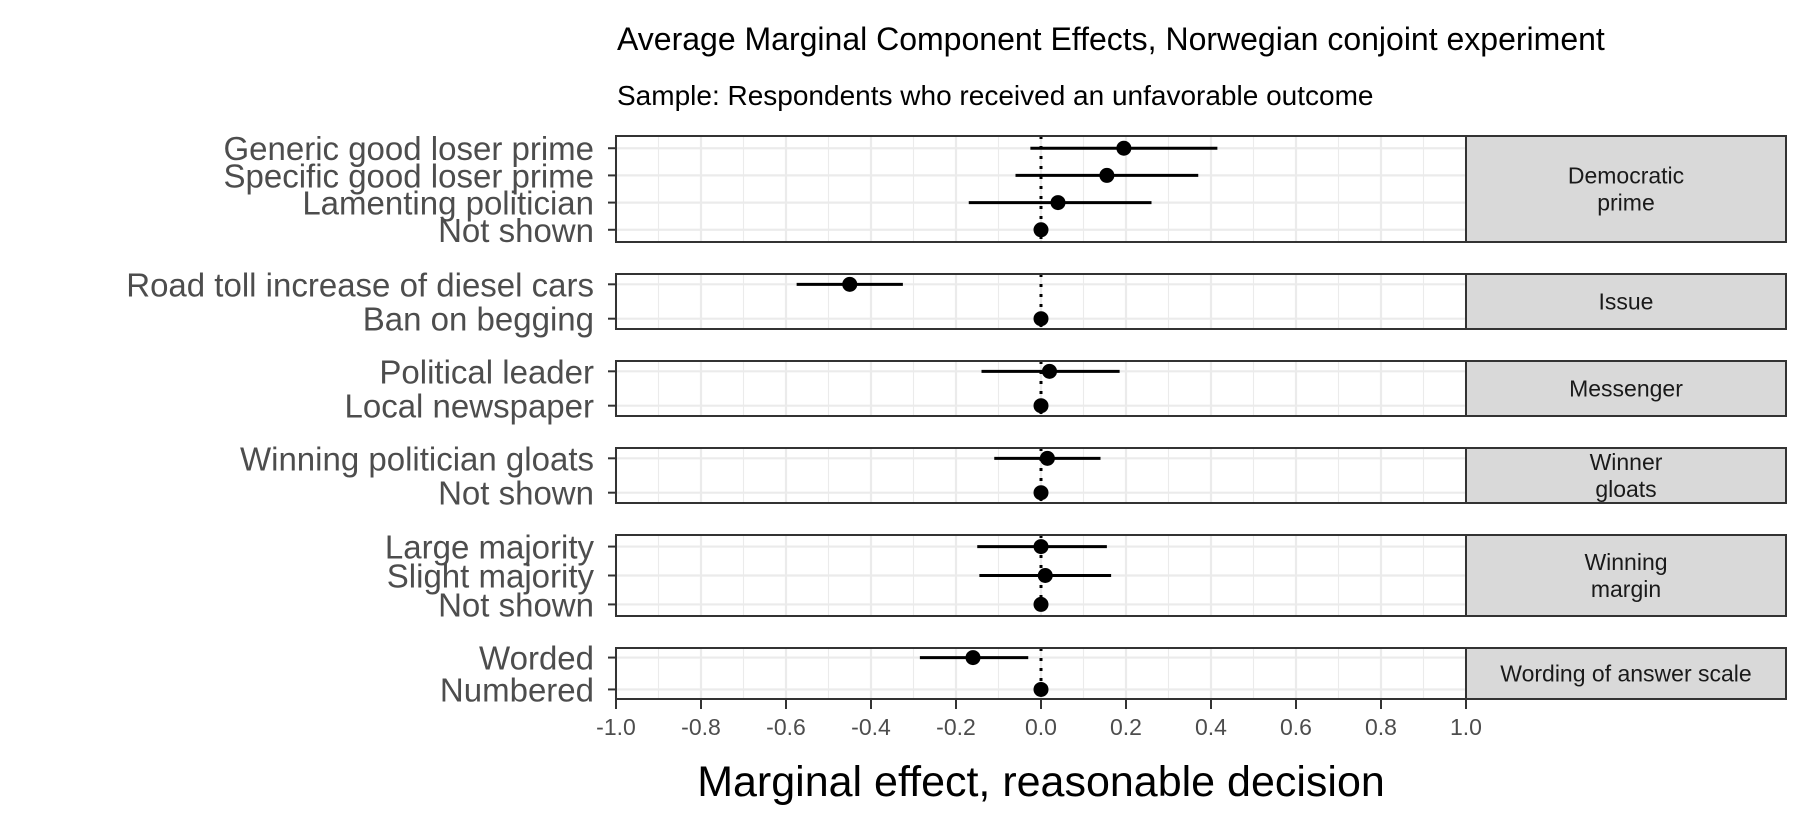  Describe the element at coordinates (491, 576) in the screenshot. I see `category-label: Slight majority` at that location.